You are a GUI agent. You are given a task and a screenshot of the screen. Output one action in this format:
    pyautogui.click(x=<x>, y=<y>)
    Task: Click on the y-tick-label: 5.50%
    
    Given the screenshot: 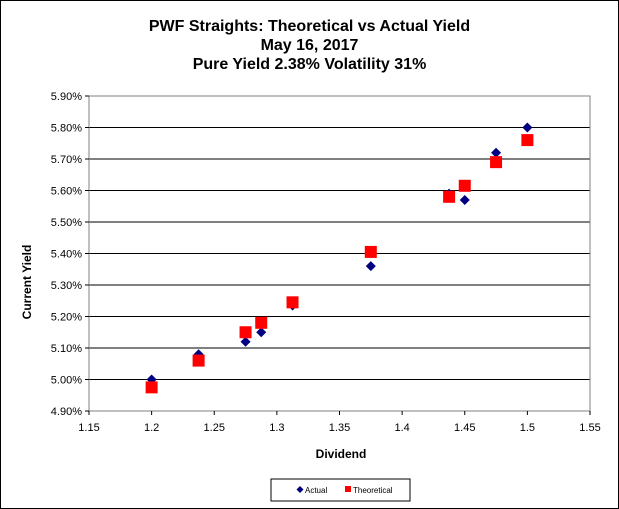 What is the action you would take?
    pyautogui.click(x=66, y=223)
    